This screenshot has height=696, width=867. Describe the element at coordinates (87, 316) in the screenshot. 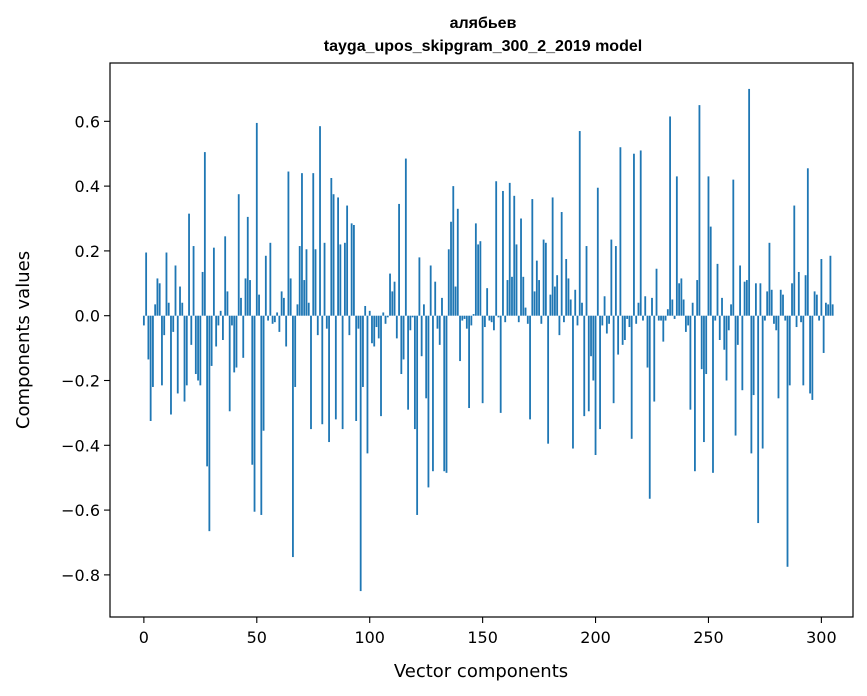

I see `y-tick-label: 0.0` at that location.